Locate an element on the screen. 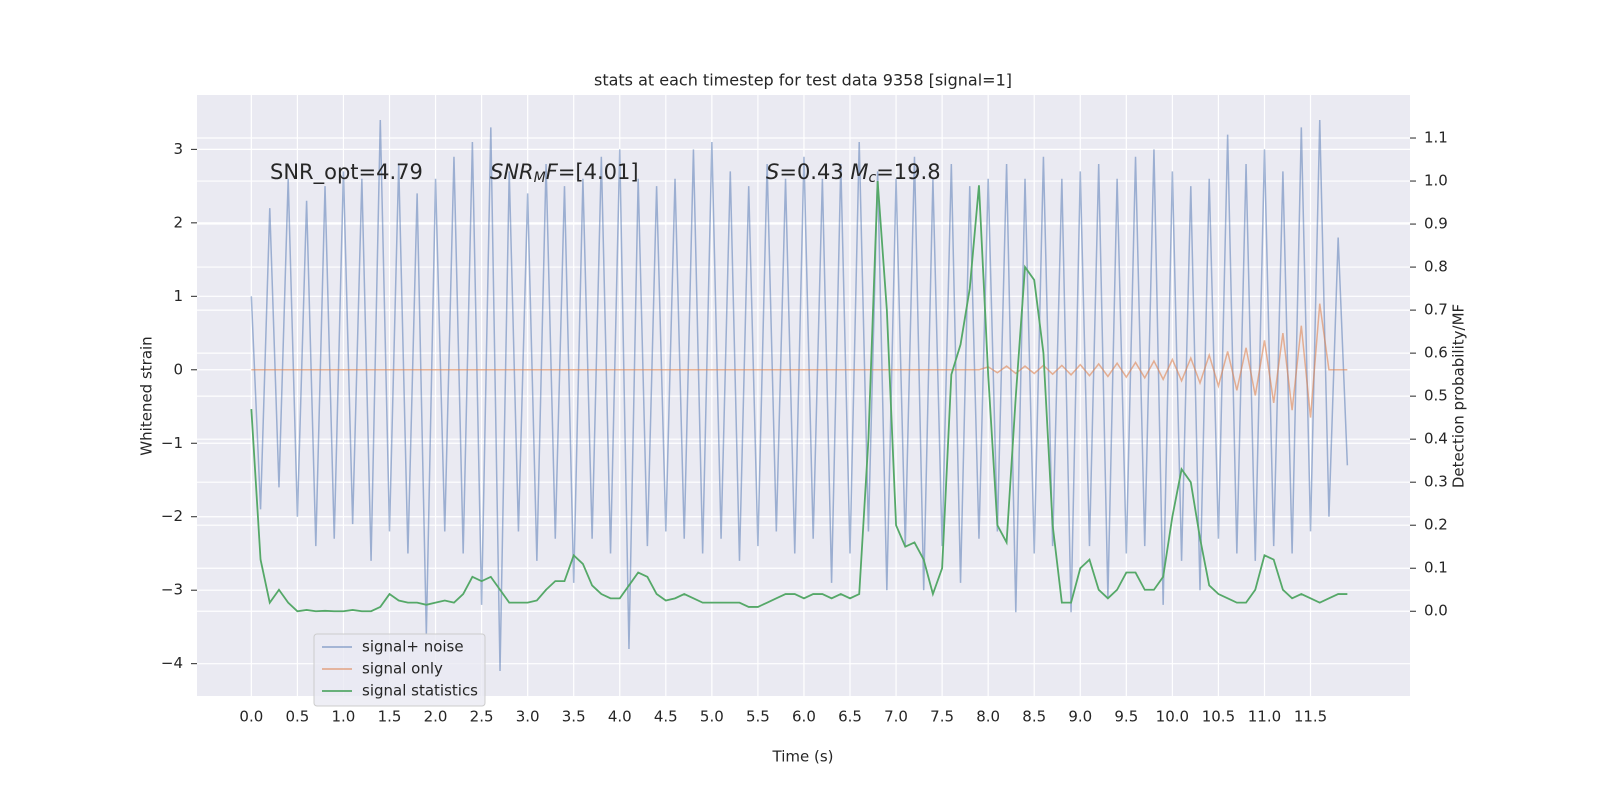 The image size is (1600, 800). x-tick-label: 5.0 is located at coordinates (712, 717).